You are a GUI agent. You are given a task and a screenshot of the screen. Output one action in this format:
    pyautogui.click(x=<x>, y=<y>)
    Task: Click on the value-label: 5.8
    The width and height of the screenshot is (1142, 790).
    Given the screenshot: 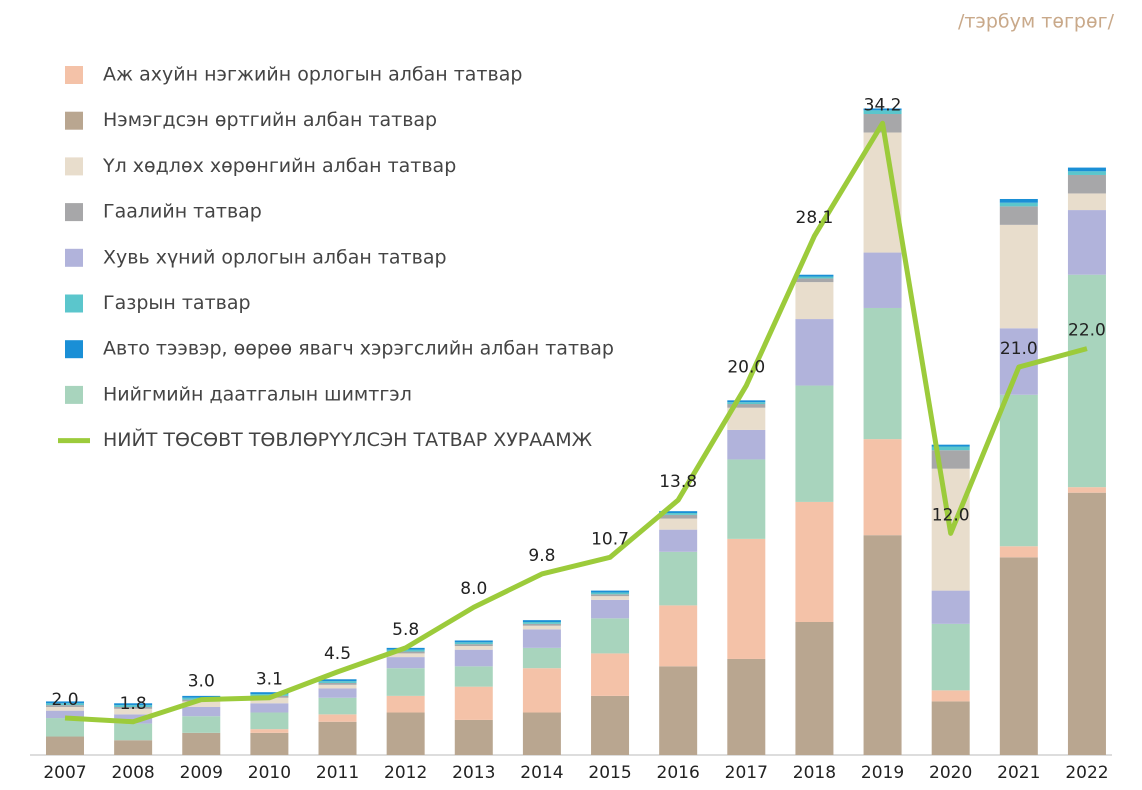 What is the action you would take?
    pyautogui.click(x=405, y=630)
    